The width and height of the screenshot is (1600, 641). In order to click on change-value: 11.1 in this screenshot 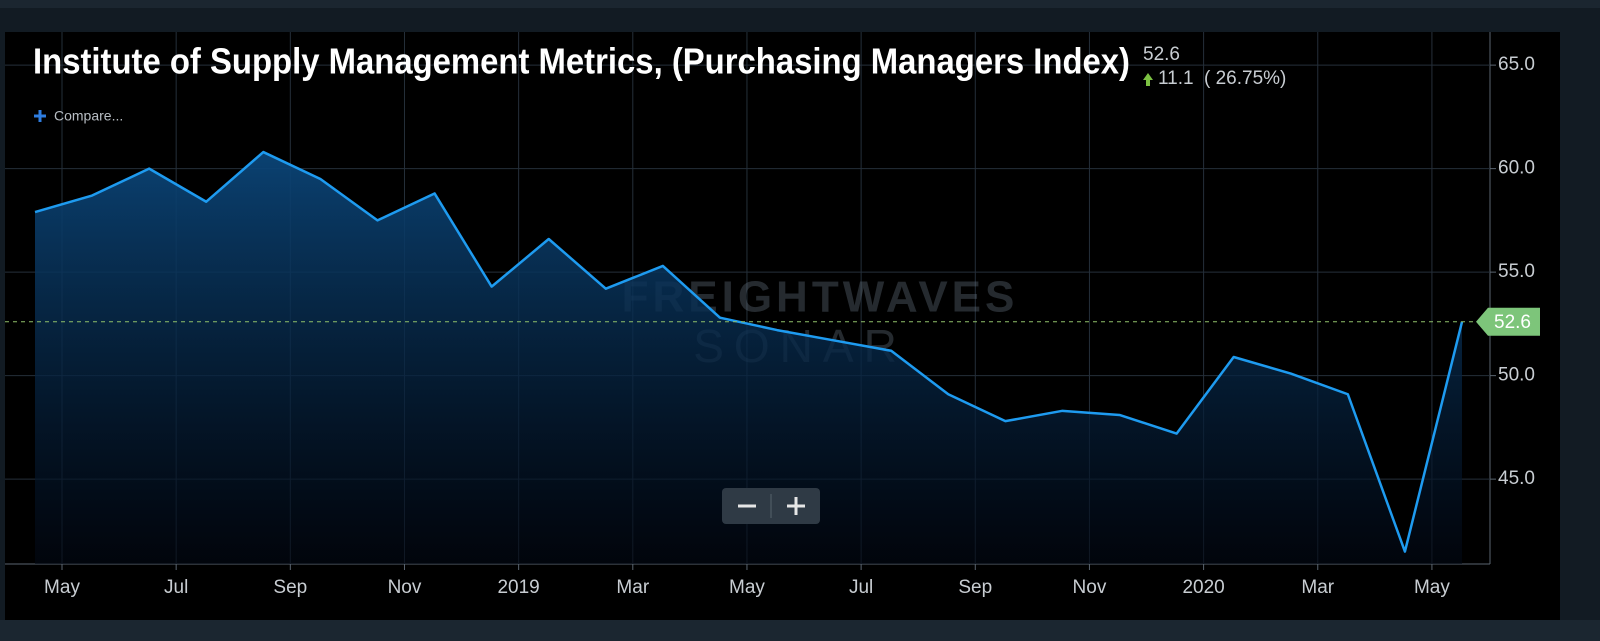, I will do `click(1176, 78)`.